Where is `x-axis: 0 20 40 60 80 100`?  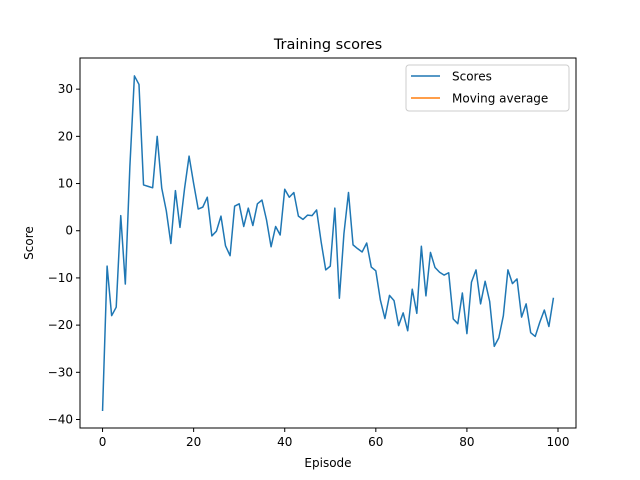 x-axis: 0 20 40 60 80 100 is located at coordinates (334, 438).